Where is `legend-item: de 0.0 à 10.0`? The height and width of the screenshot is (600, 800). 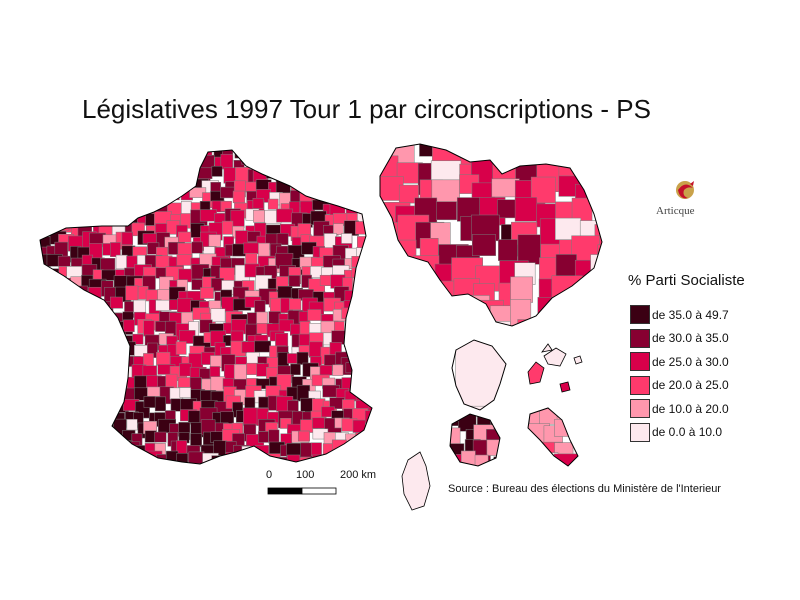
legend-item: de 0.0 à 10.0 is located at coordinates (679, 433).